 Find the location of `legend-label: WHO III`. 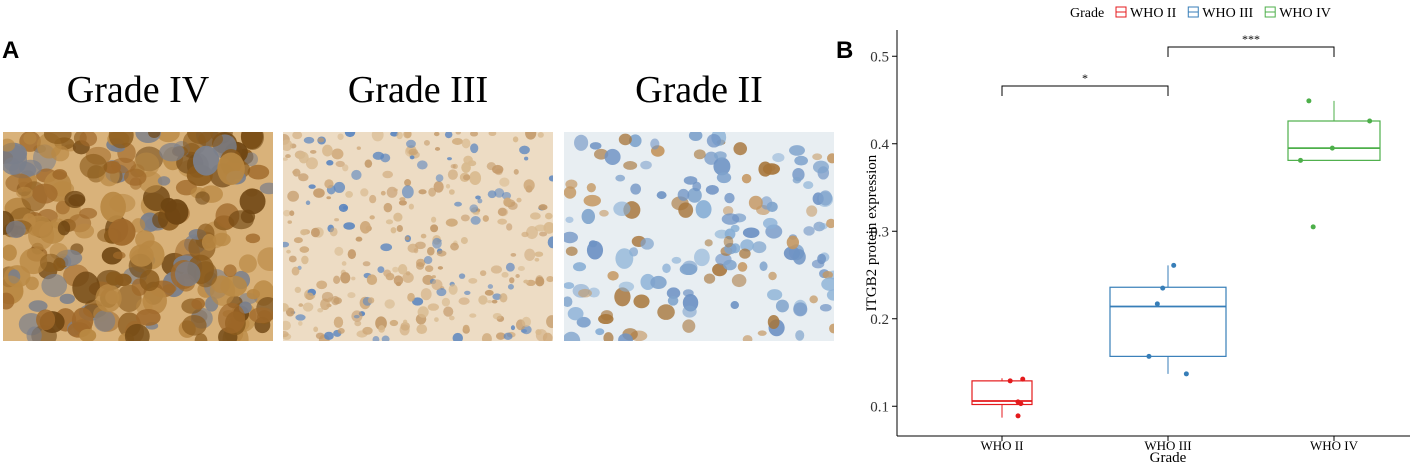

legend-label: WHO III is located at coordinates (1227, 13).